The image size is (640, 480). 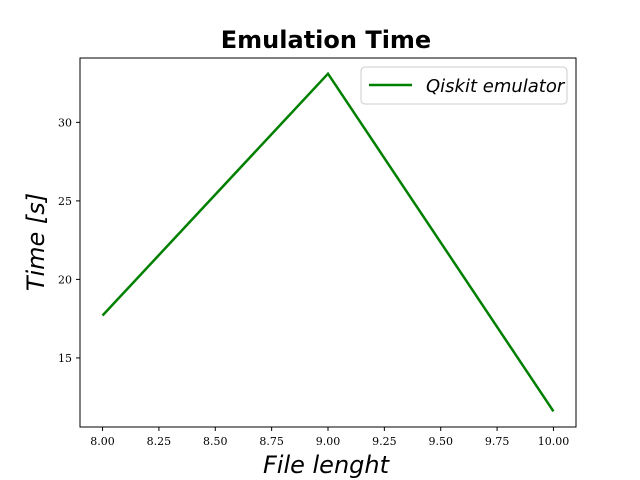 What do you see at coordinates (496, 86) in the screenshot?
I see `legend-label-qiskit-emulator: Qiskit emulator` at bounding box center [496, 86].